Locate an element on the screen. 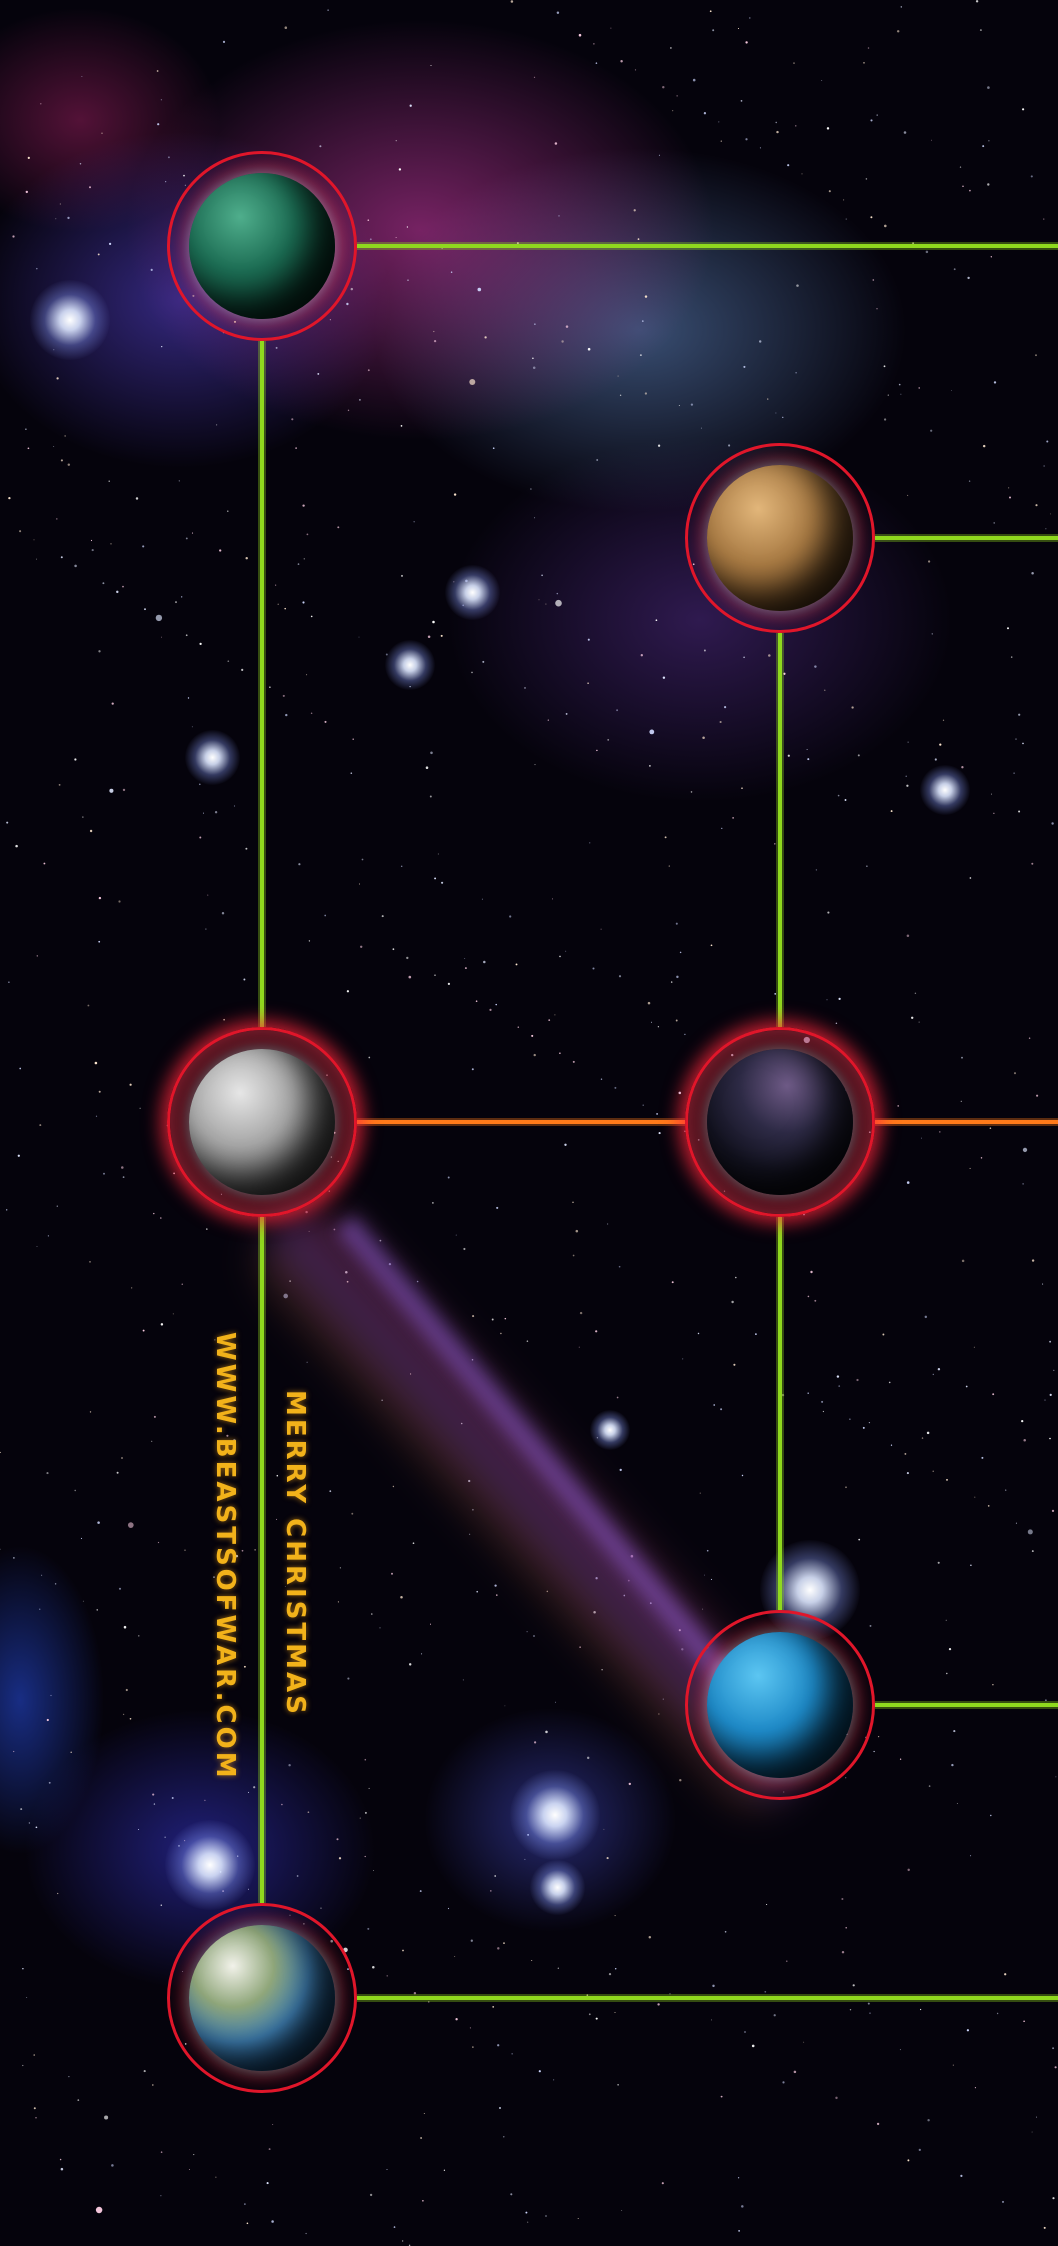  earth-planet-icon is located at coordinates (262, 1998).